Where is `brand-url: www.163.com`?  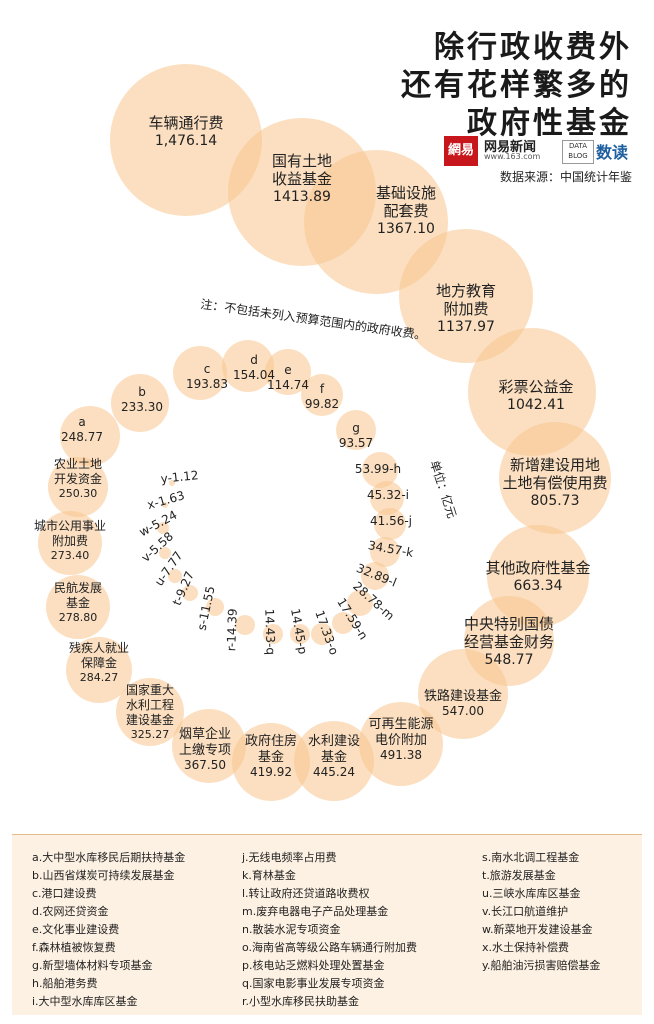
brand-url: www.163.com is located at coordinates (512, 156).